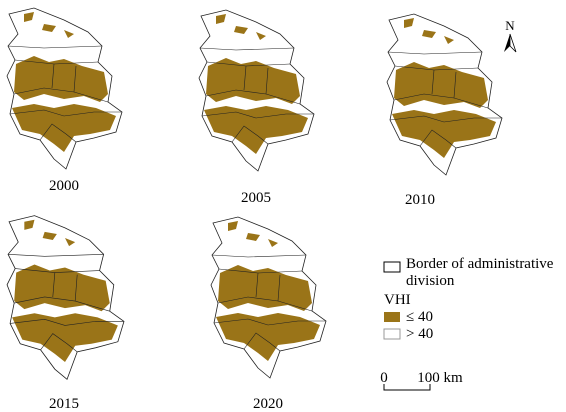  I want to click on scale-bar: 0 100 km, so click(421, 380).